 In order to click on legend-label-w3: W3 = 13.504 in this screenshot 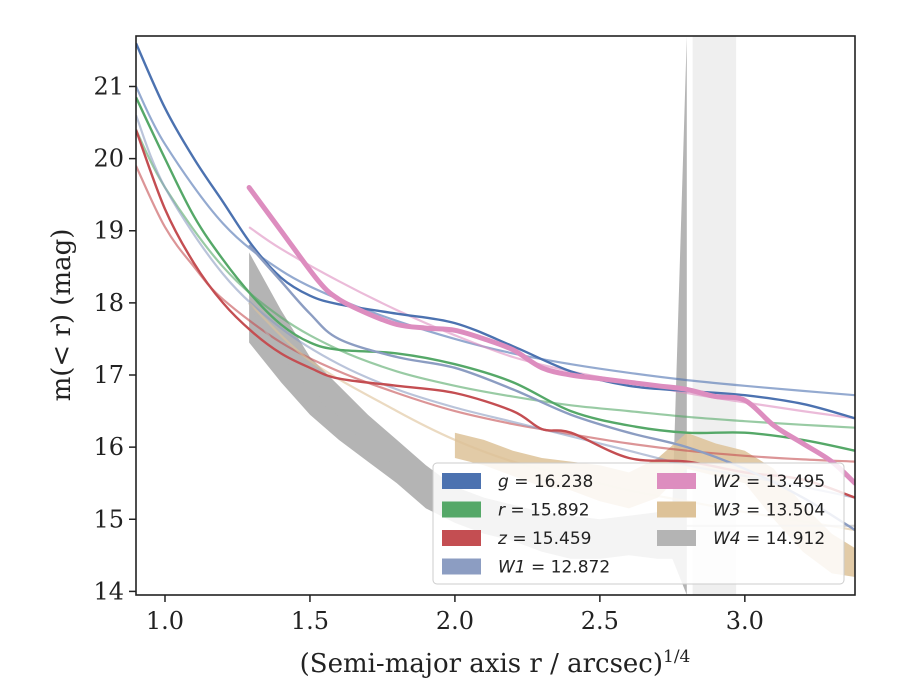, I will do `click(769, 511)`.